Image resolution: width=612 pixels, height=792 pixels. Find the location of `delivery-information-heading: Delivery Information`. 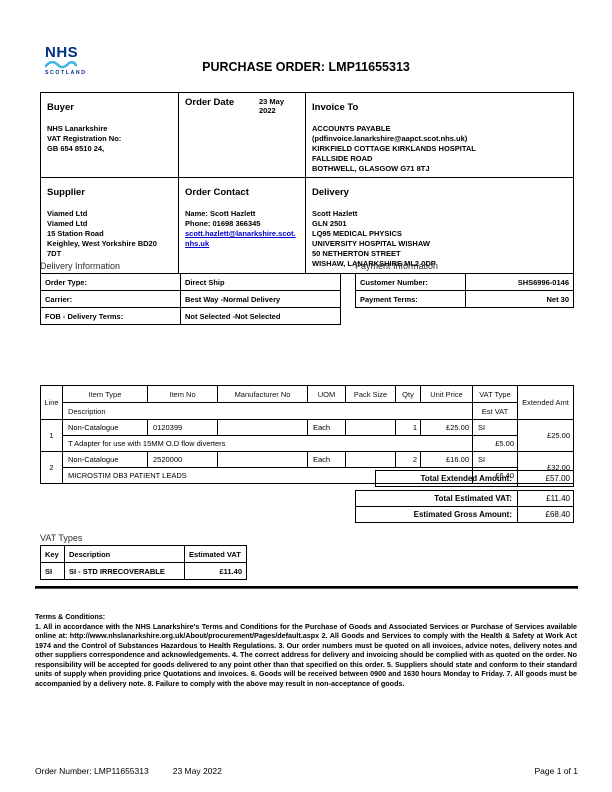

delivery-information-heading: Delivery Information is located at coordinates (80, 266).